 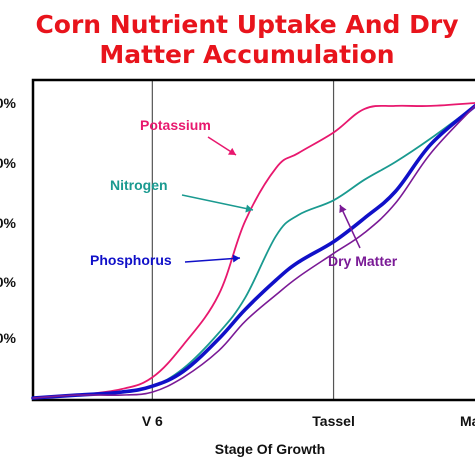 What do you see at coordinates (236, 258) in the screenshot?
I see `series-arrowhead-phosphorus` at bounding box center [236, 258].